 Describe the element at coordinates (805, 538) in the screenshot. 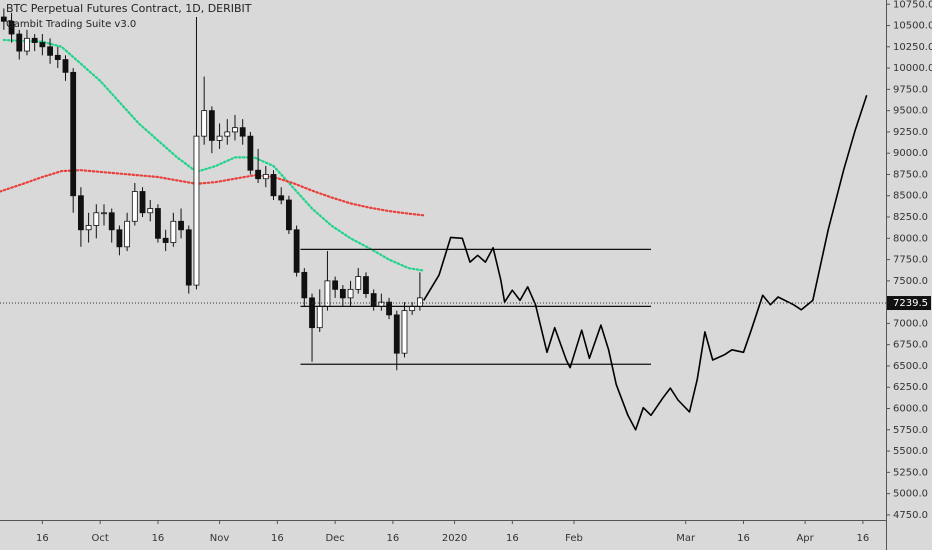

I see `x-tick-label: Apr` at that location.